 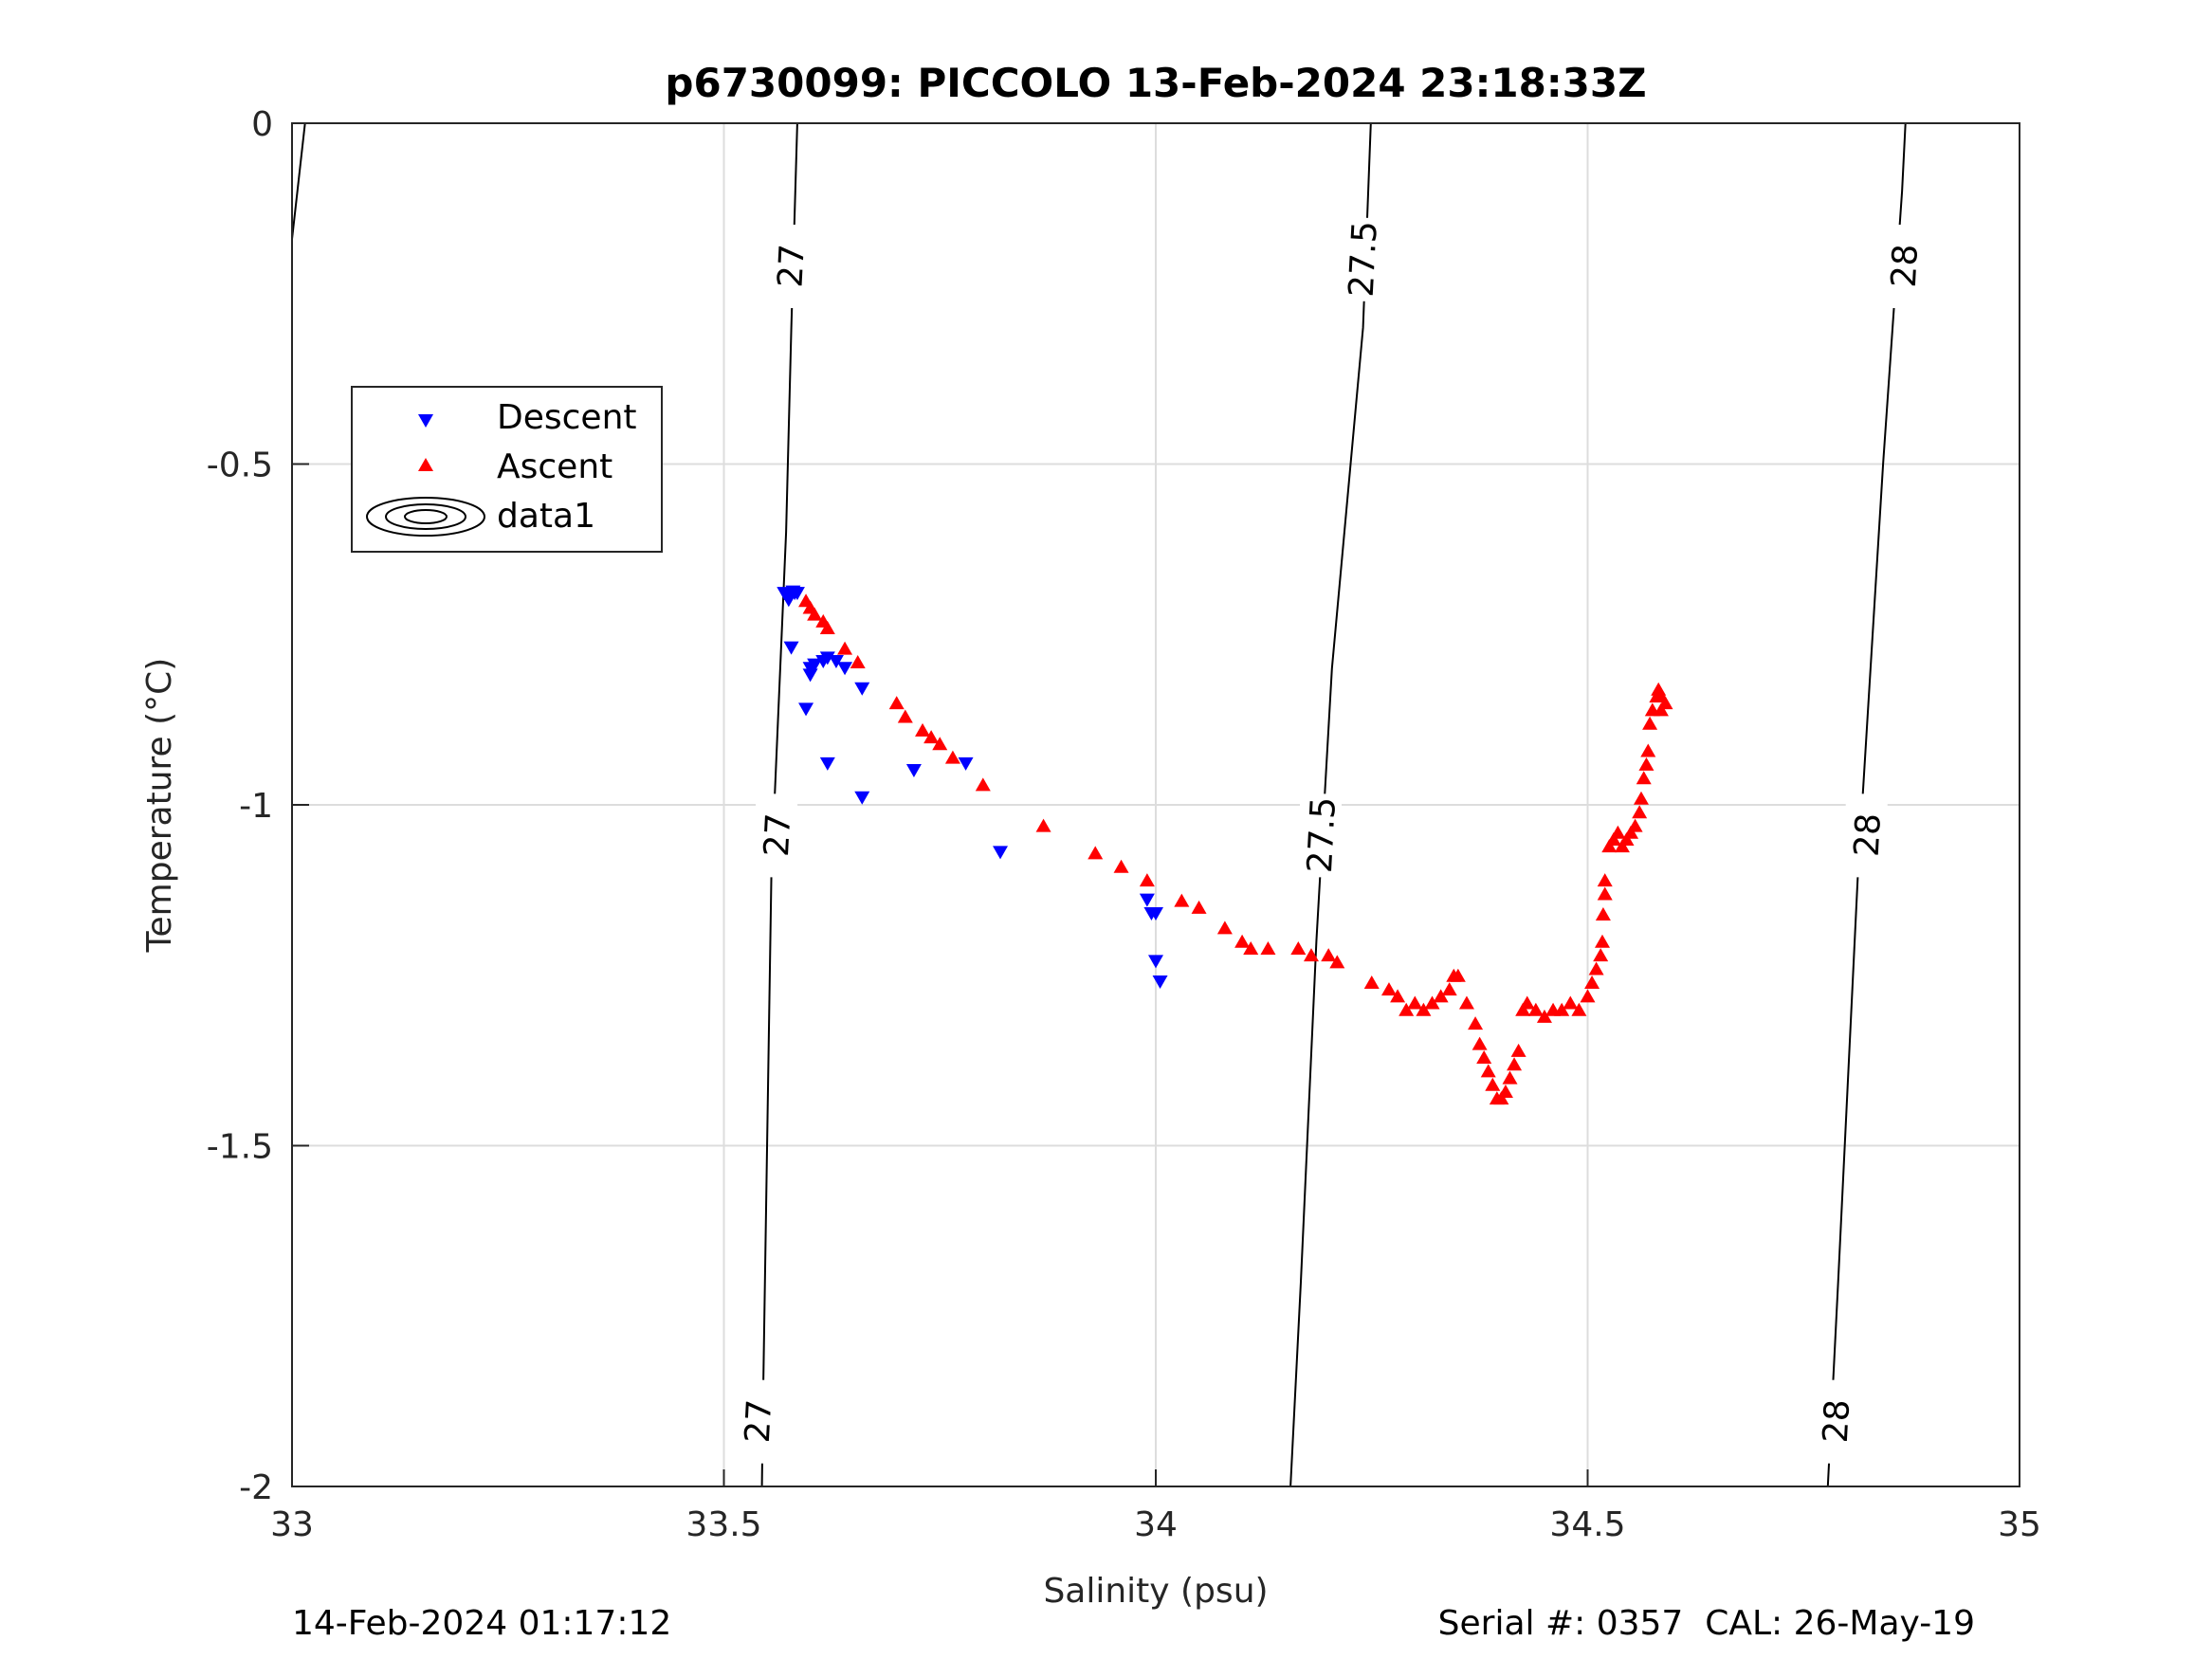 I want to click on x-axis-label: Salinity (psu), so click(x=1155, y=1591).